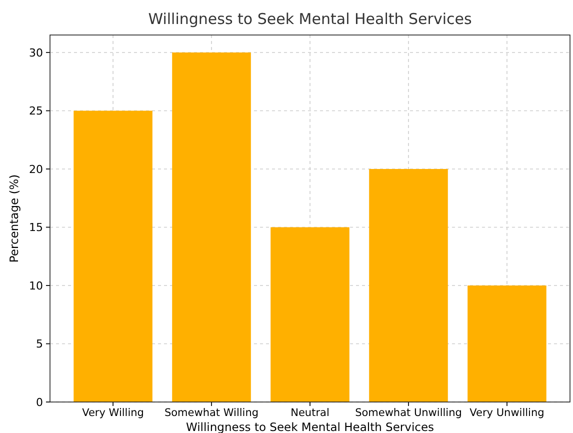  Describe the element at coordinates (310, 413) in the screenshot. I see `x-tick-label: Neutral` at that location.